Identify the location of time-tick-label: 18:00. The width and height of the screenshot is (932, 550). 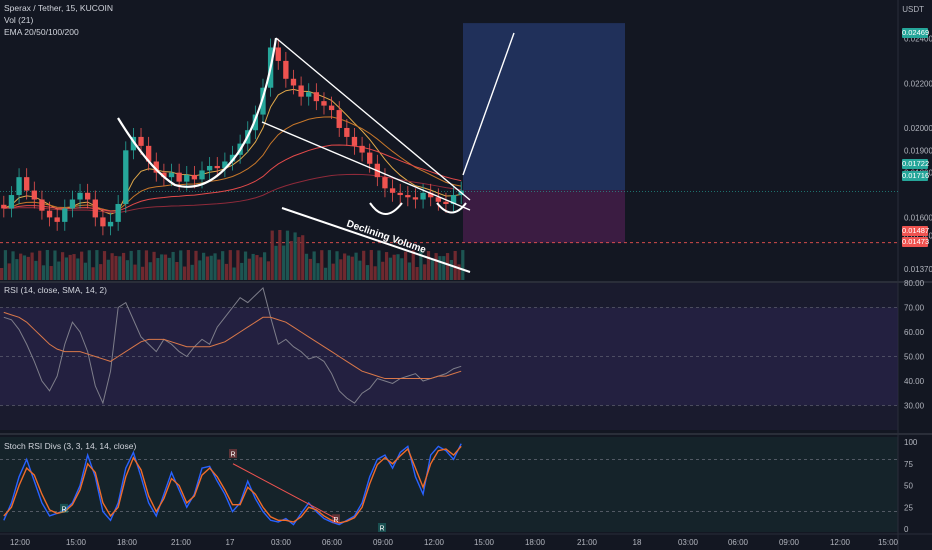
(127, 542).